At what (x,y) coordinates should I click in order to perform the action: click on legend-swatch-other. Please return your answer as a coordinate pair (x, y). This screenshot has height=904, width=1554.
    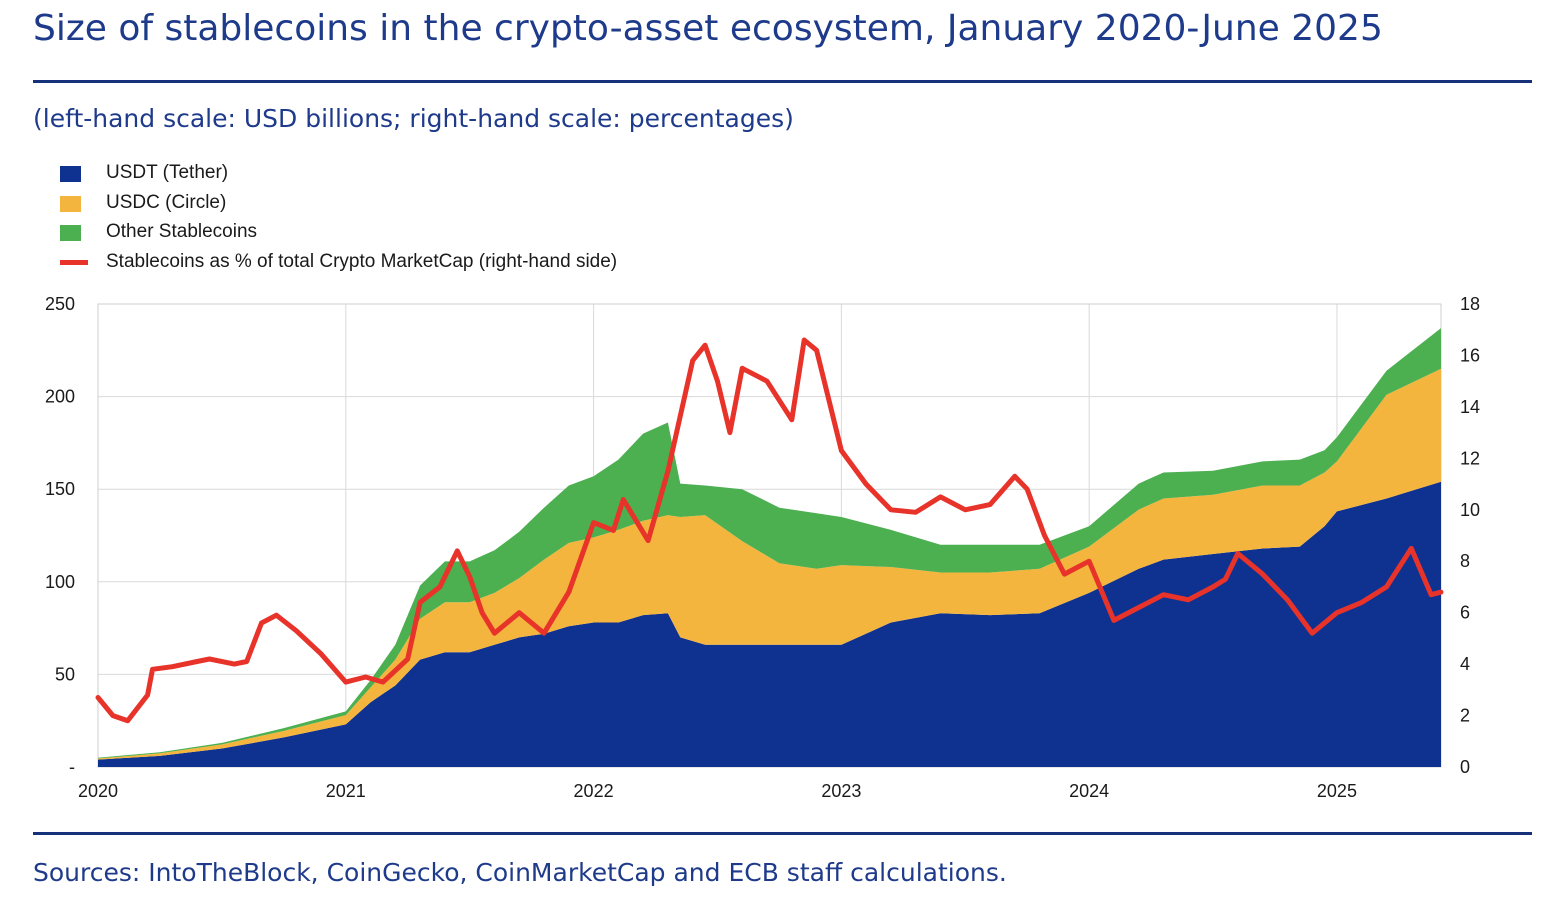
    Looking at the image, I should click on (70, 233).